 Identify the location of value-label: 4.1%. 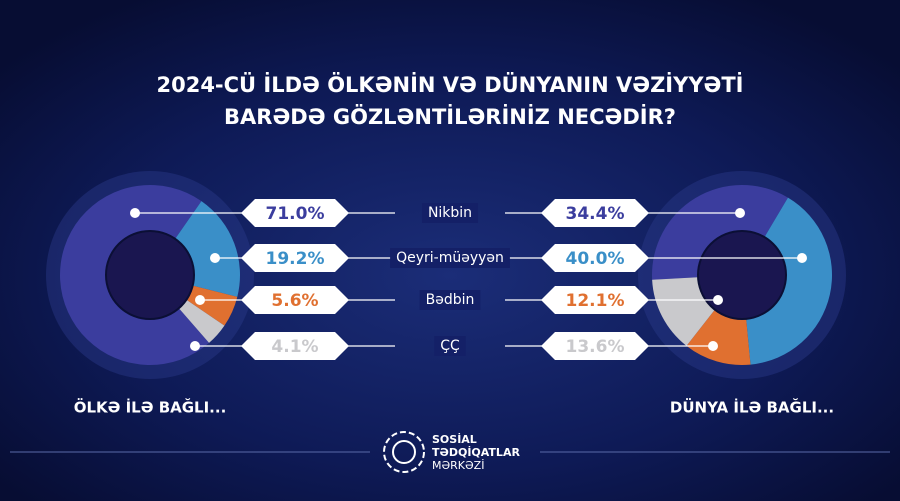
(294, 347).